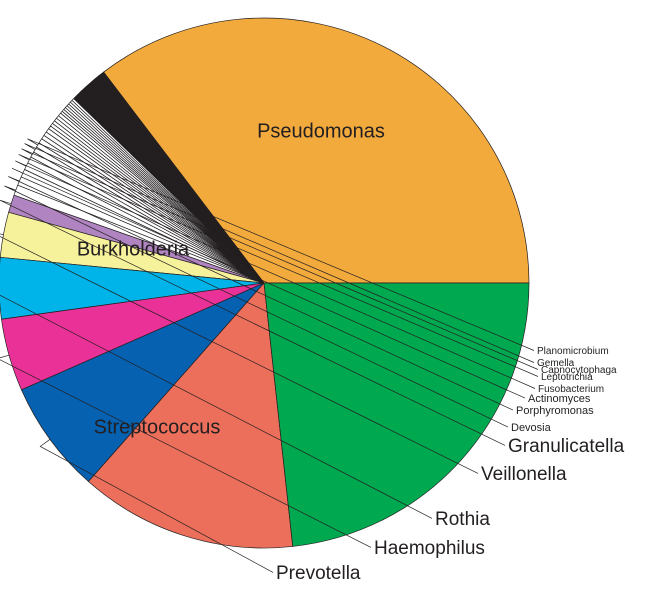 This screenshot has width=666, height=606. Describe the element at coordinates (143, 382) in the screenshot. I see `slice-prevotella` at that location.